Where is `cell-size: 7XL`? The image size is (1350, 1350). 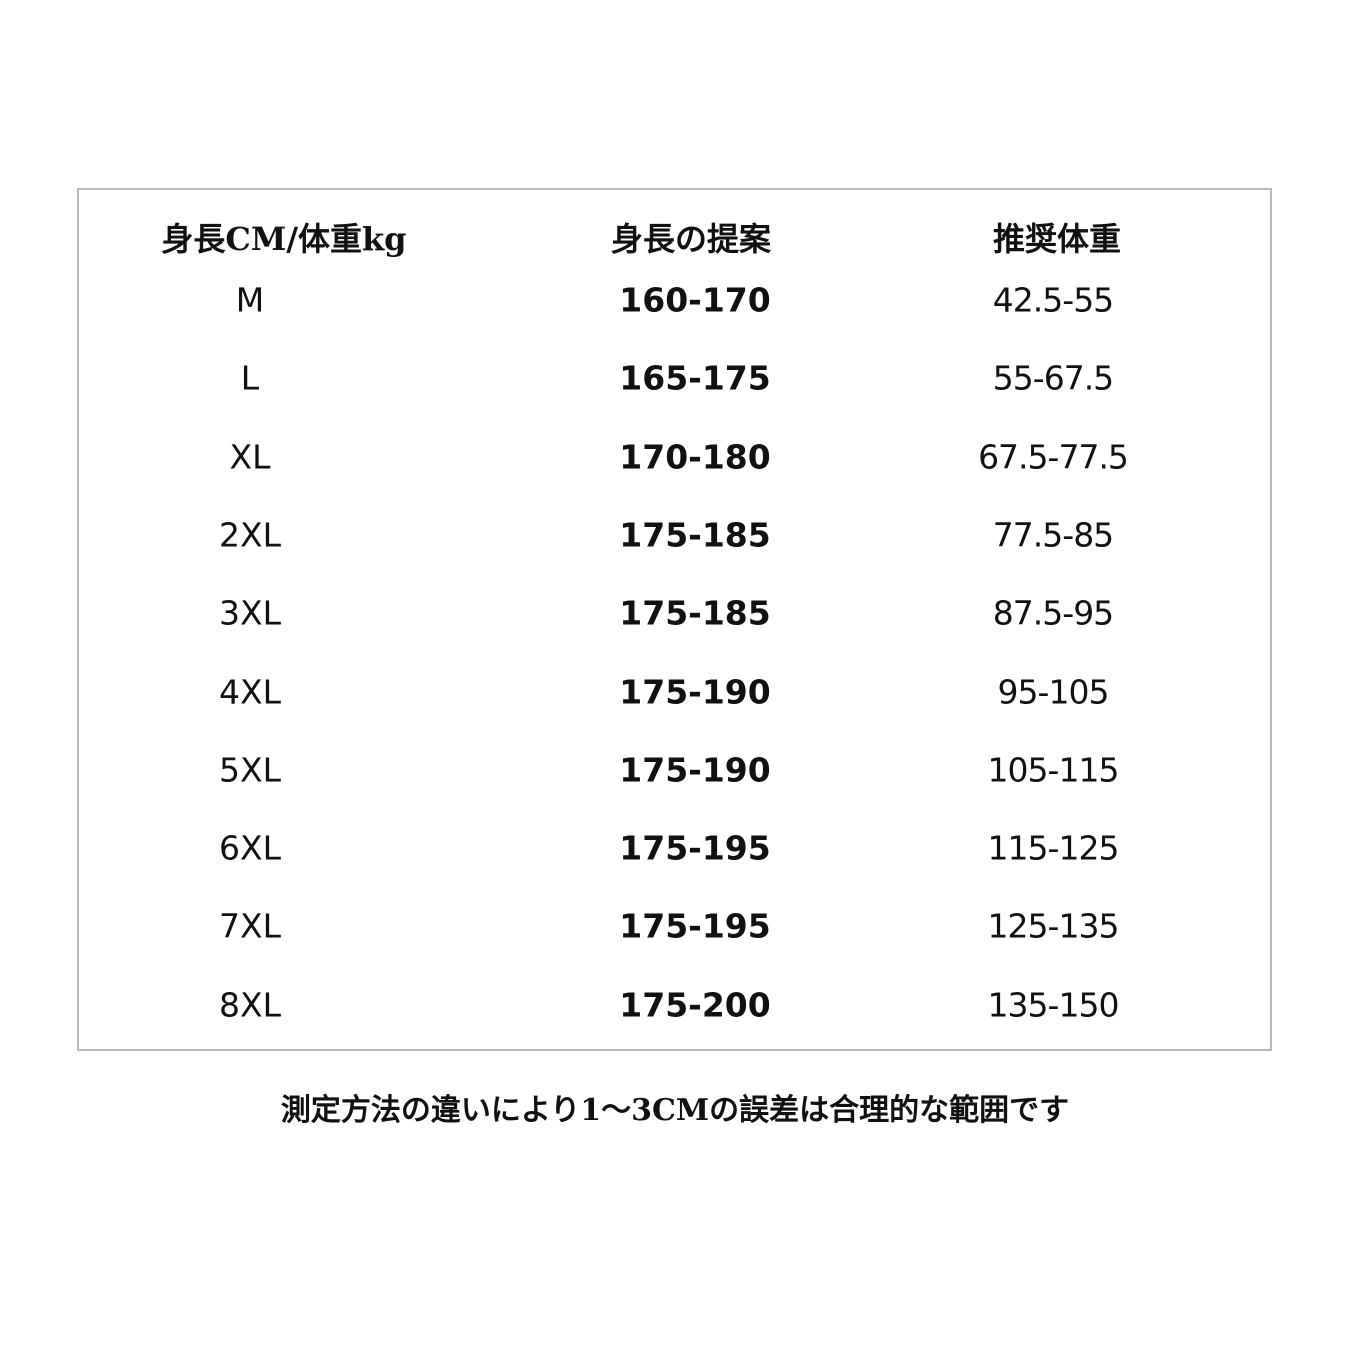
cell-size: 7XL is located at coordinates (250, 926).